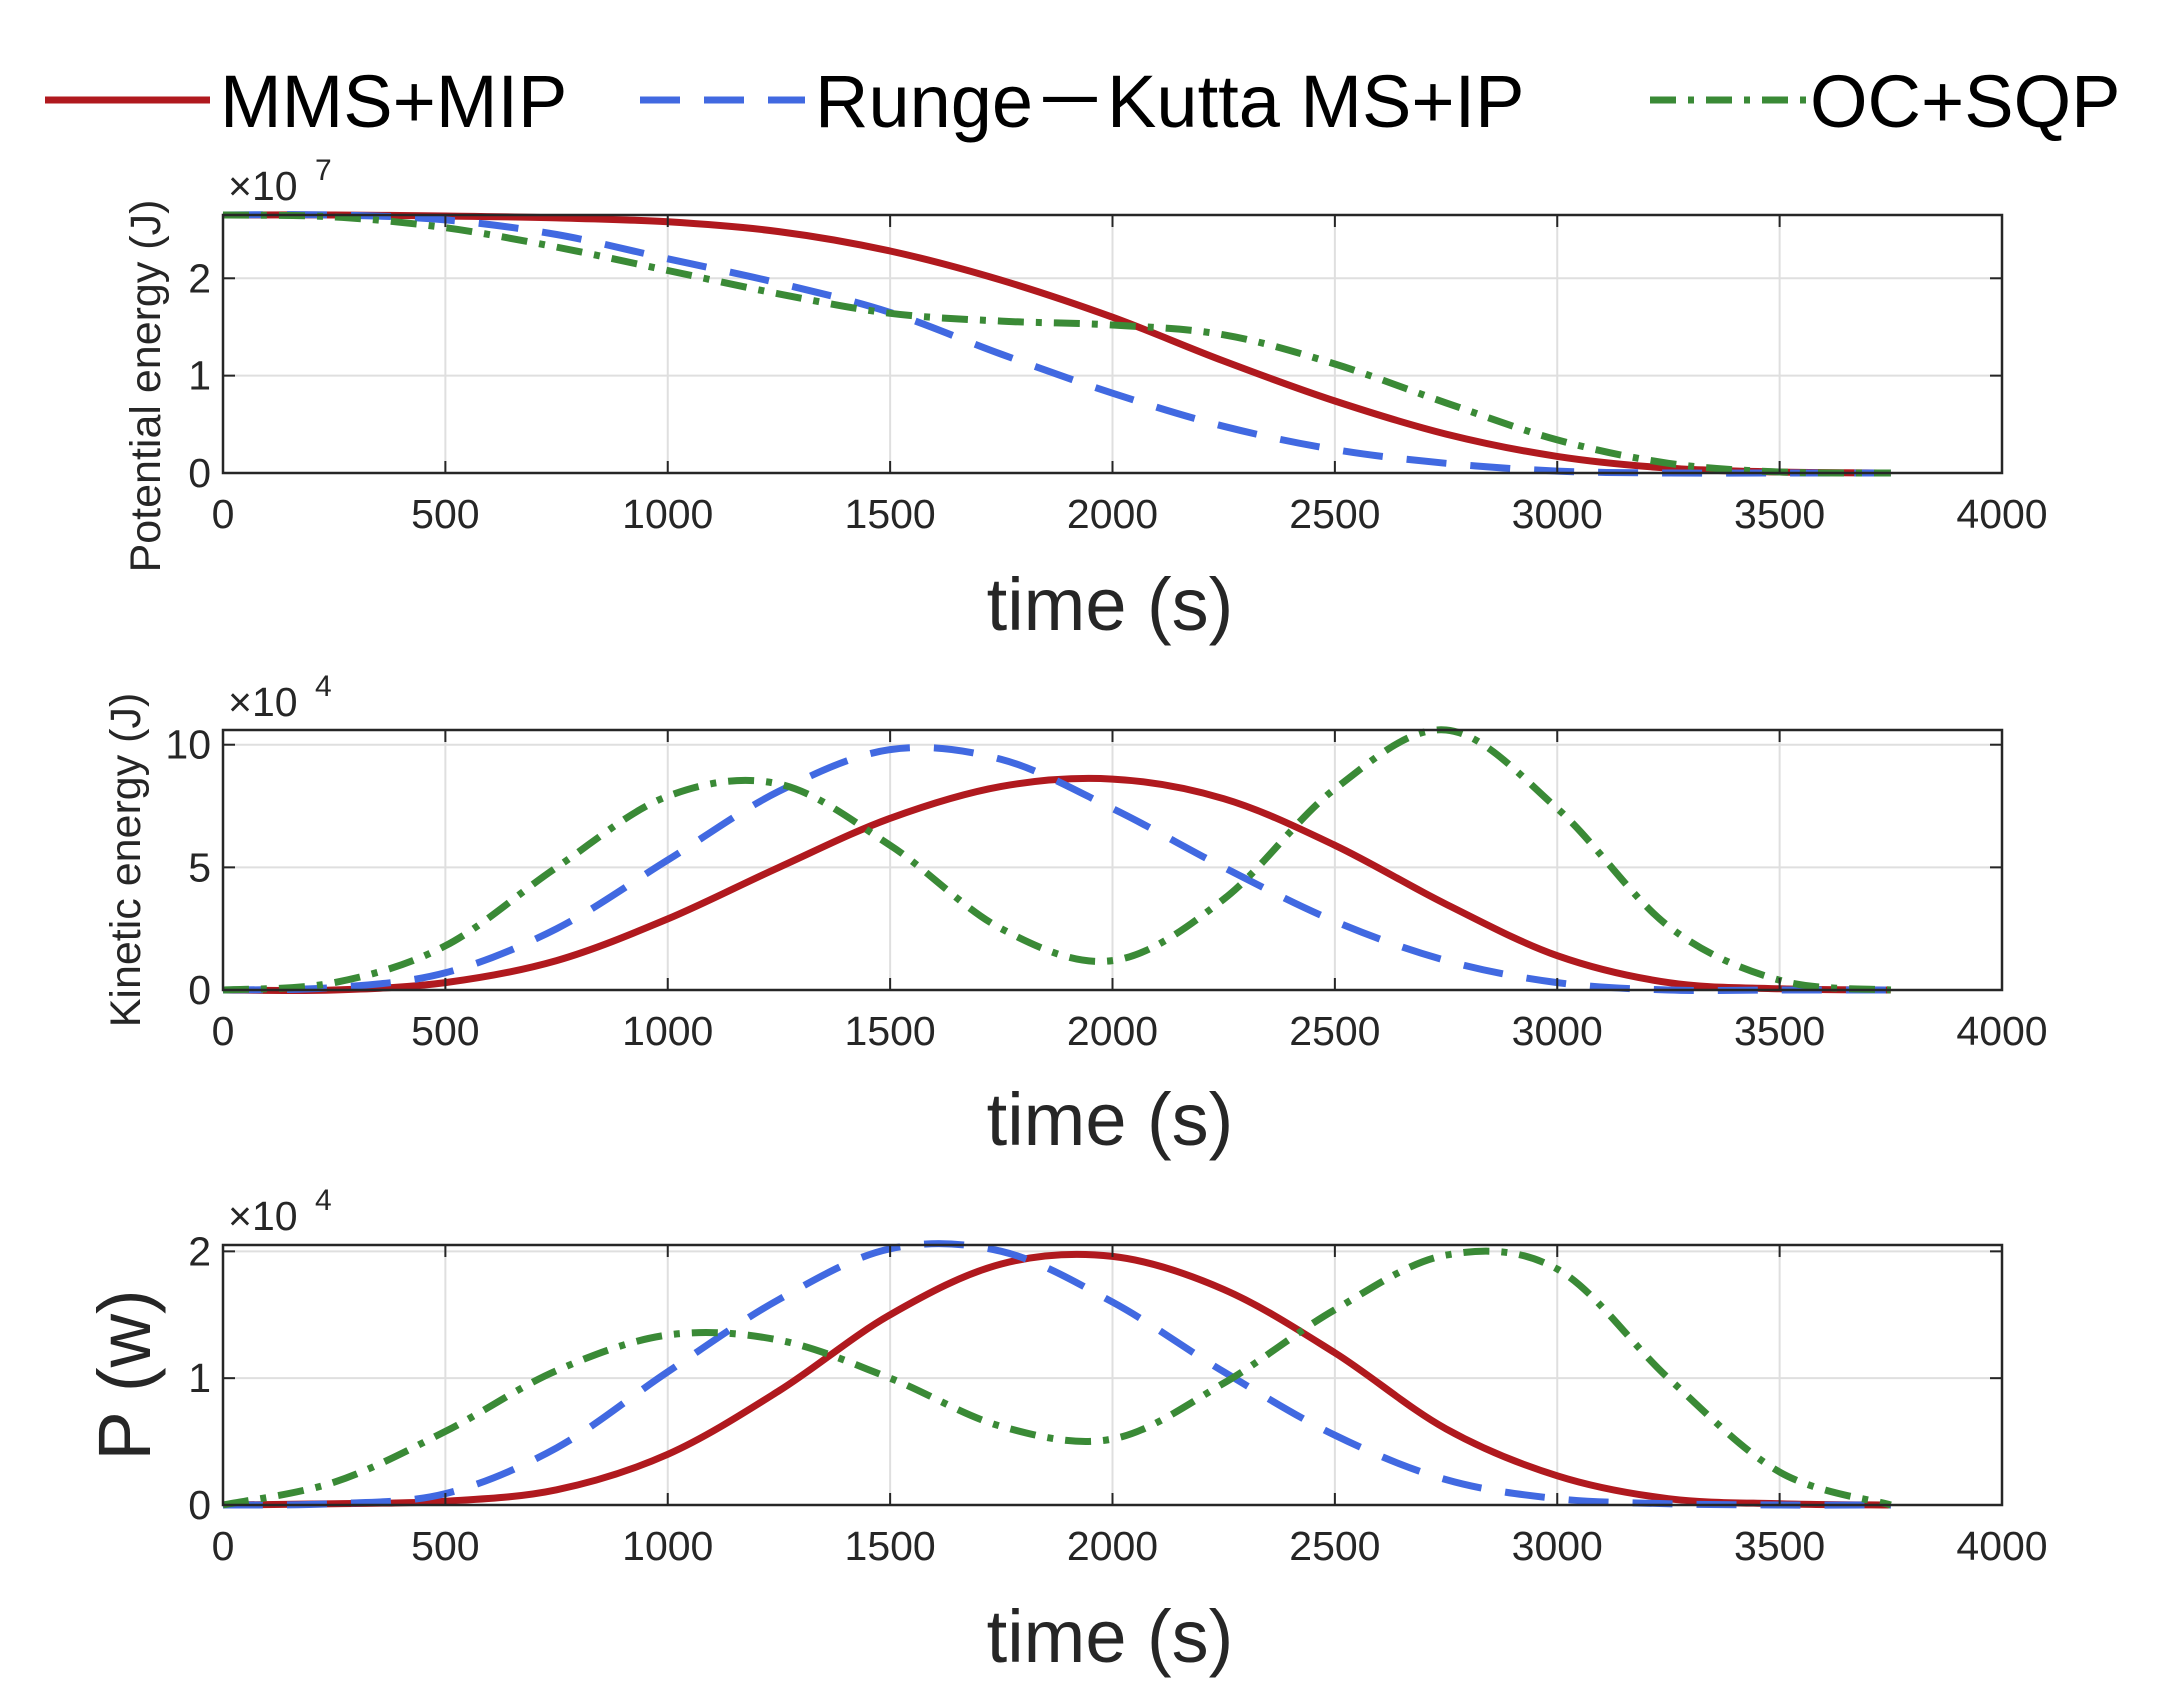 This screenshot has height=1708, width=2176. I want to click on y-tick-label: 5, so click(199, 867).